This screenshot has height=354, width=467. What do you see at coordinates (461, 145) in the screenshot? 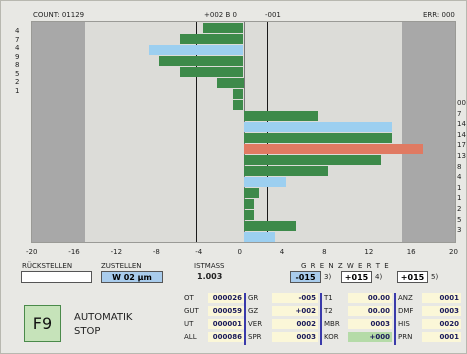
I see `right-count-label: 17` at bounding box center [461, 145].